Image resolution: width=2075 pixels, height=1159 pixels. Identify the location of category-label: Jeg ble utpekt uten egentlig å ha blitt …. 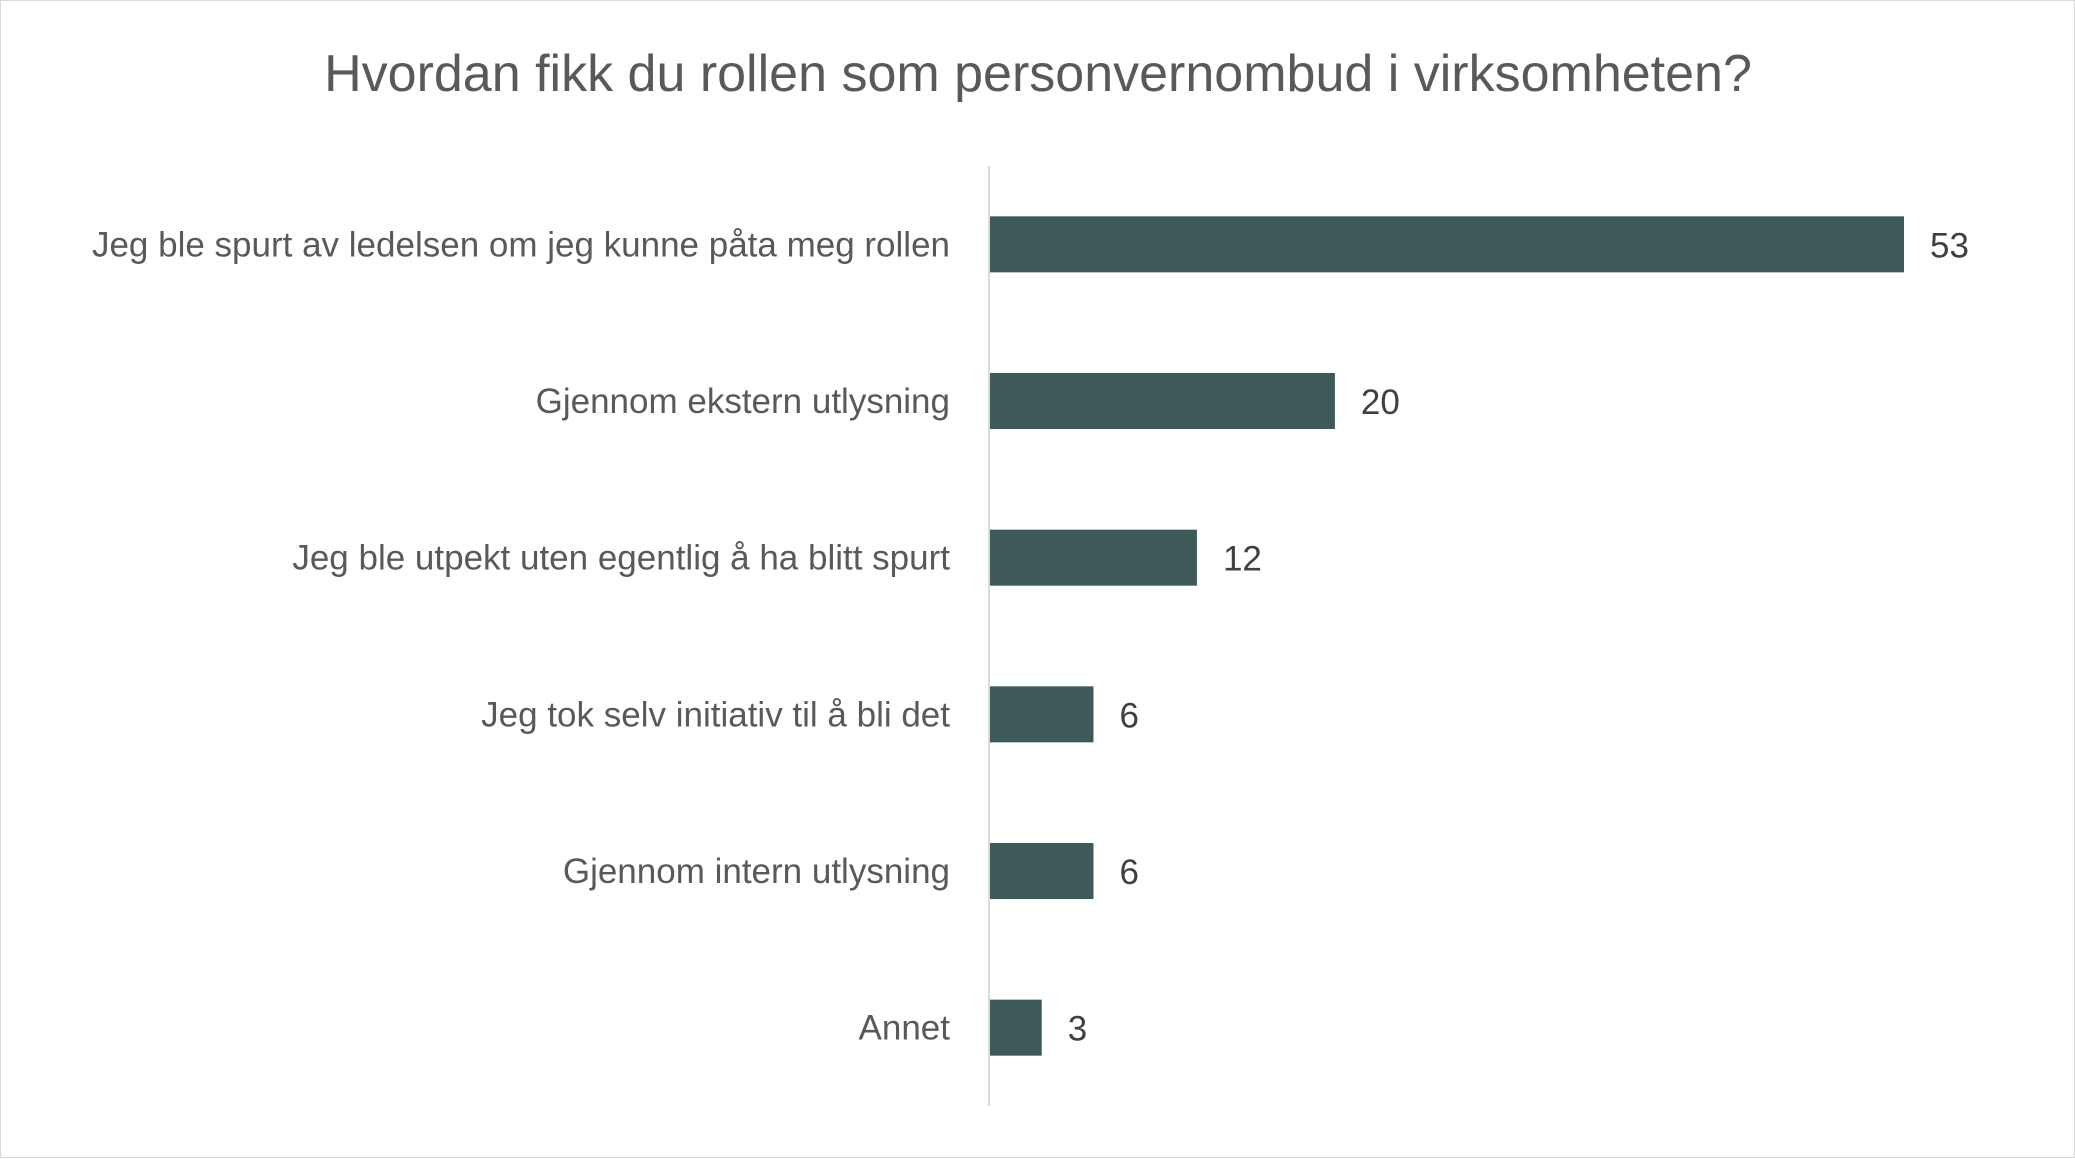
(621, 558).